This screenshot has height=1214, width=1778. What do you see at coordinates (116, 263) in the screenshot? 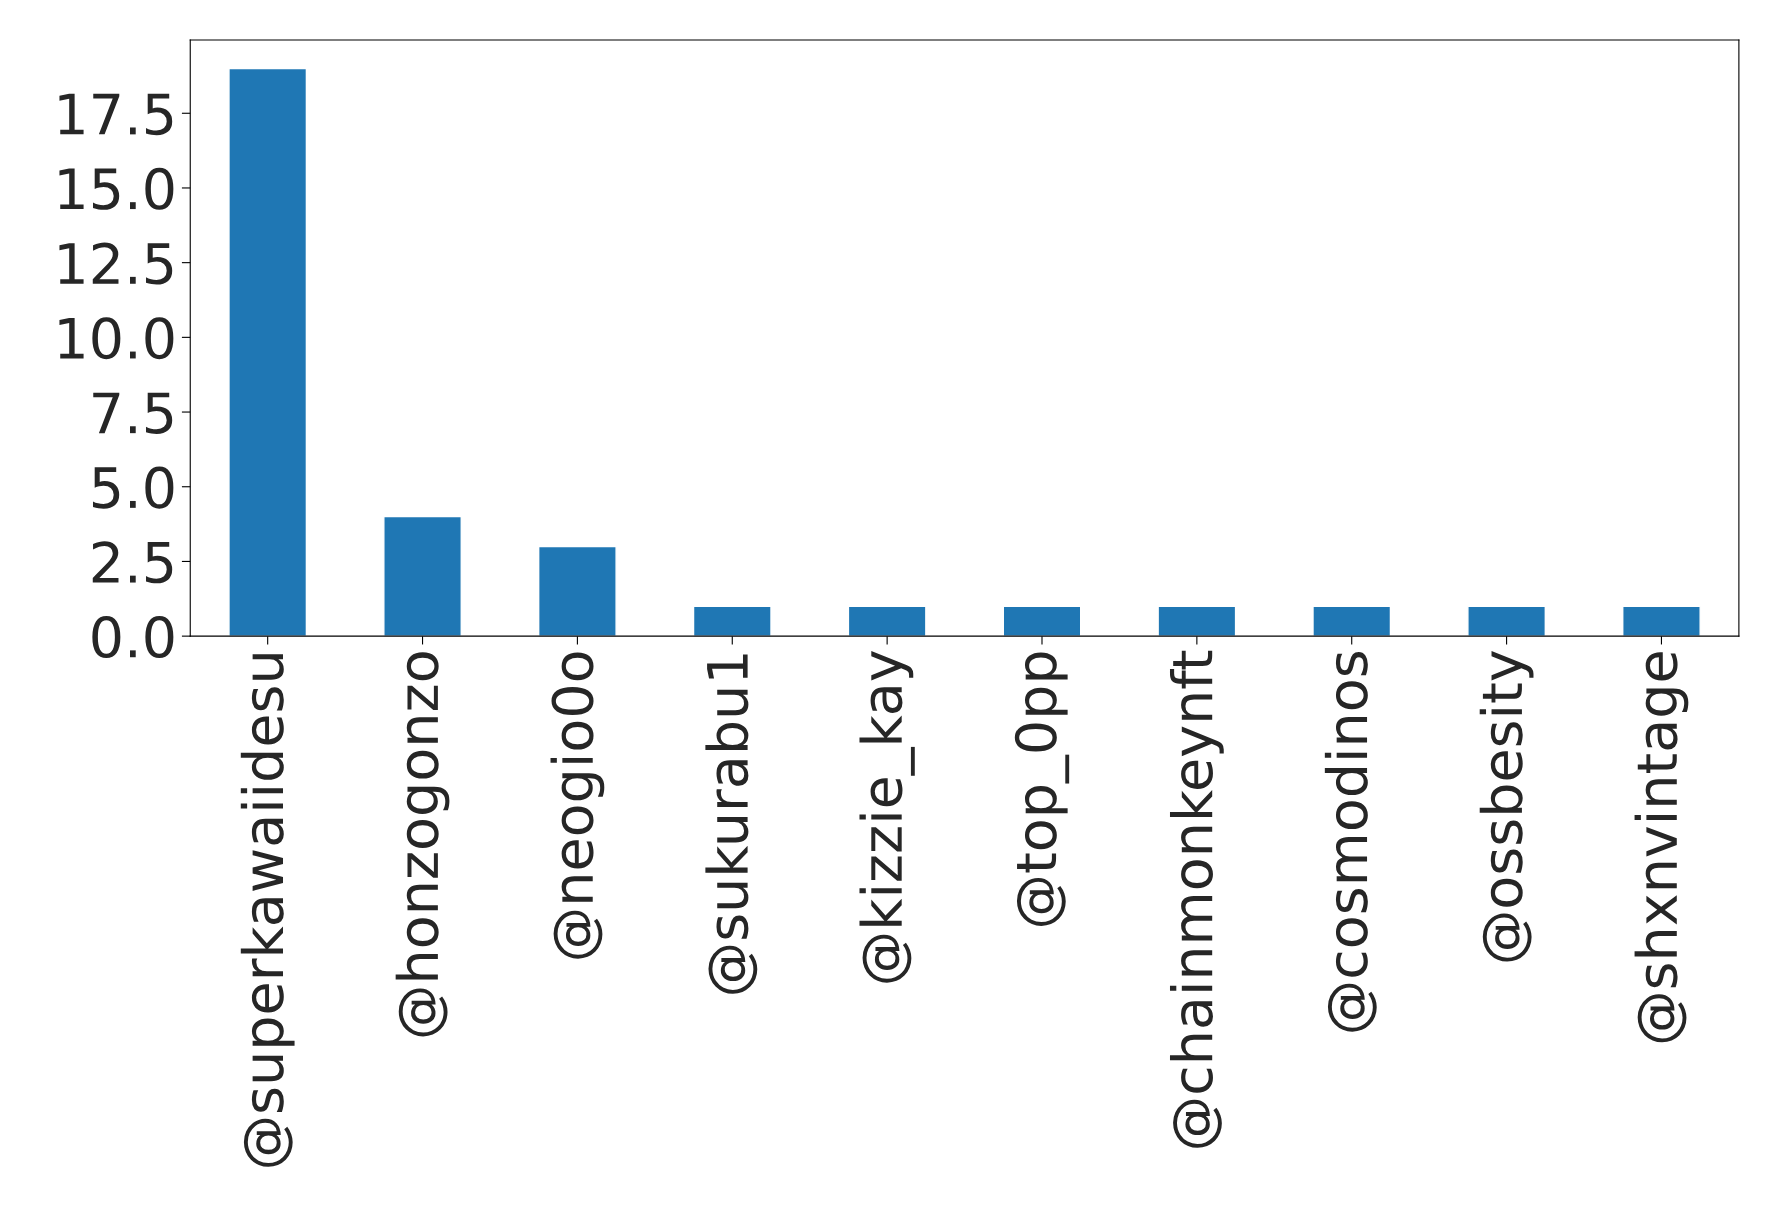
I see `y-tick-label: 12.5` at bounding box center [116, 263].